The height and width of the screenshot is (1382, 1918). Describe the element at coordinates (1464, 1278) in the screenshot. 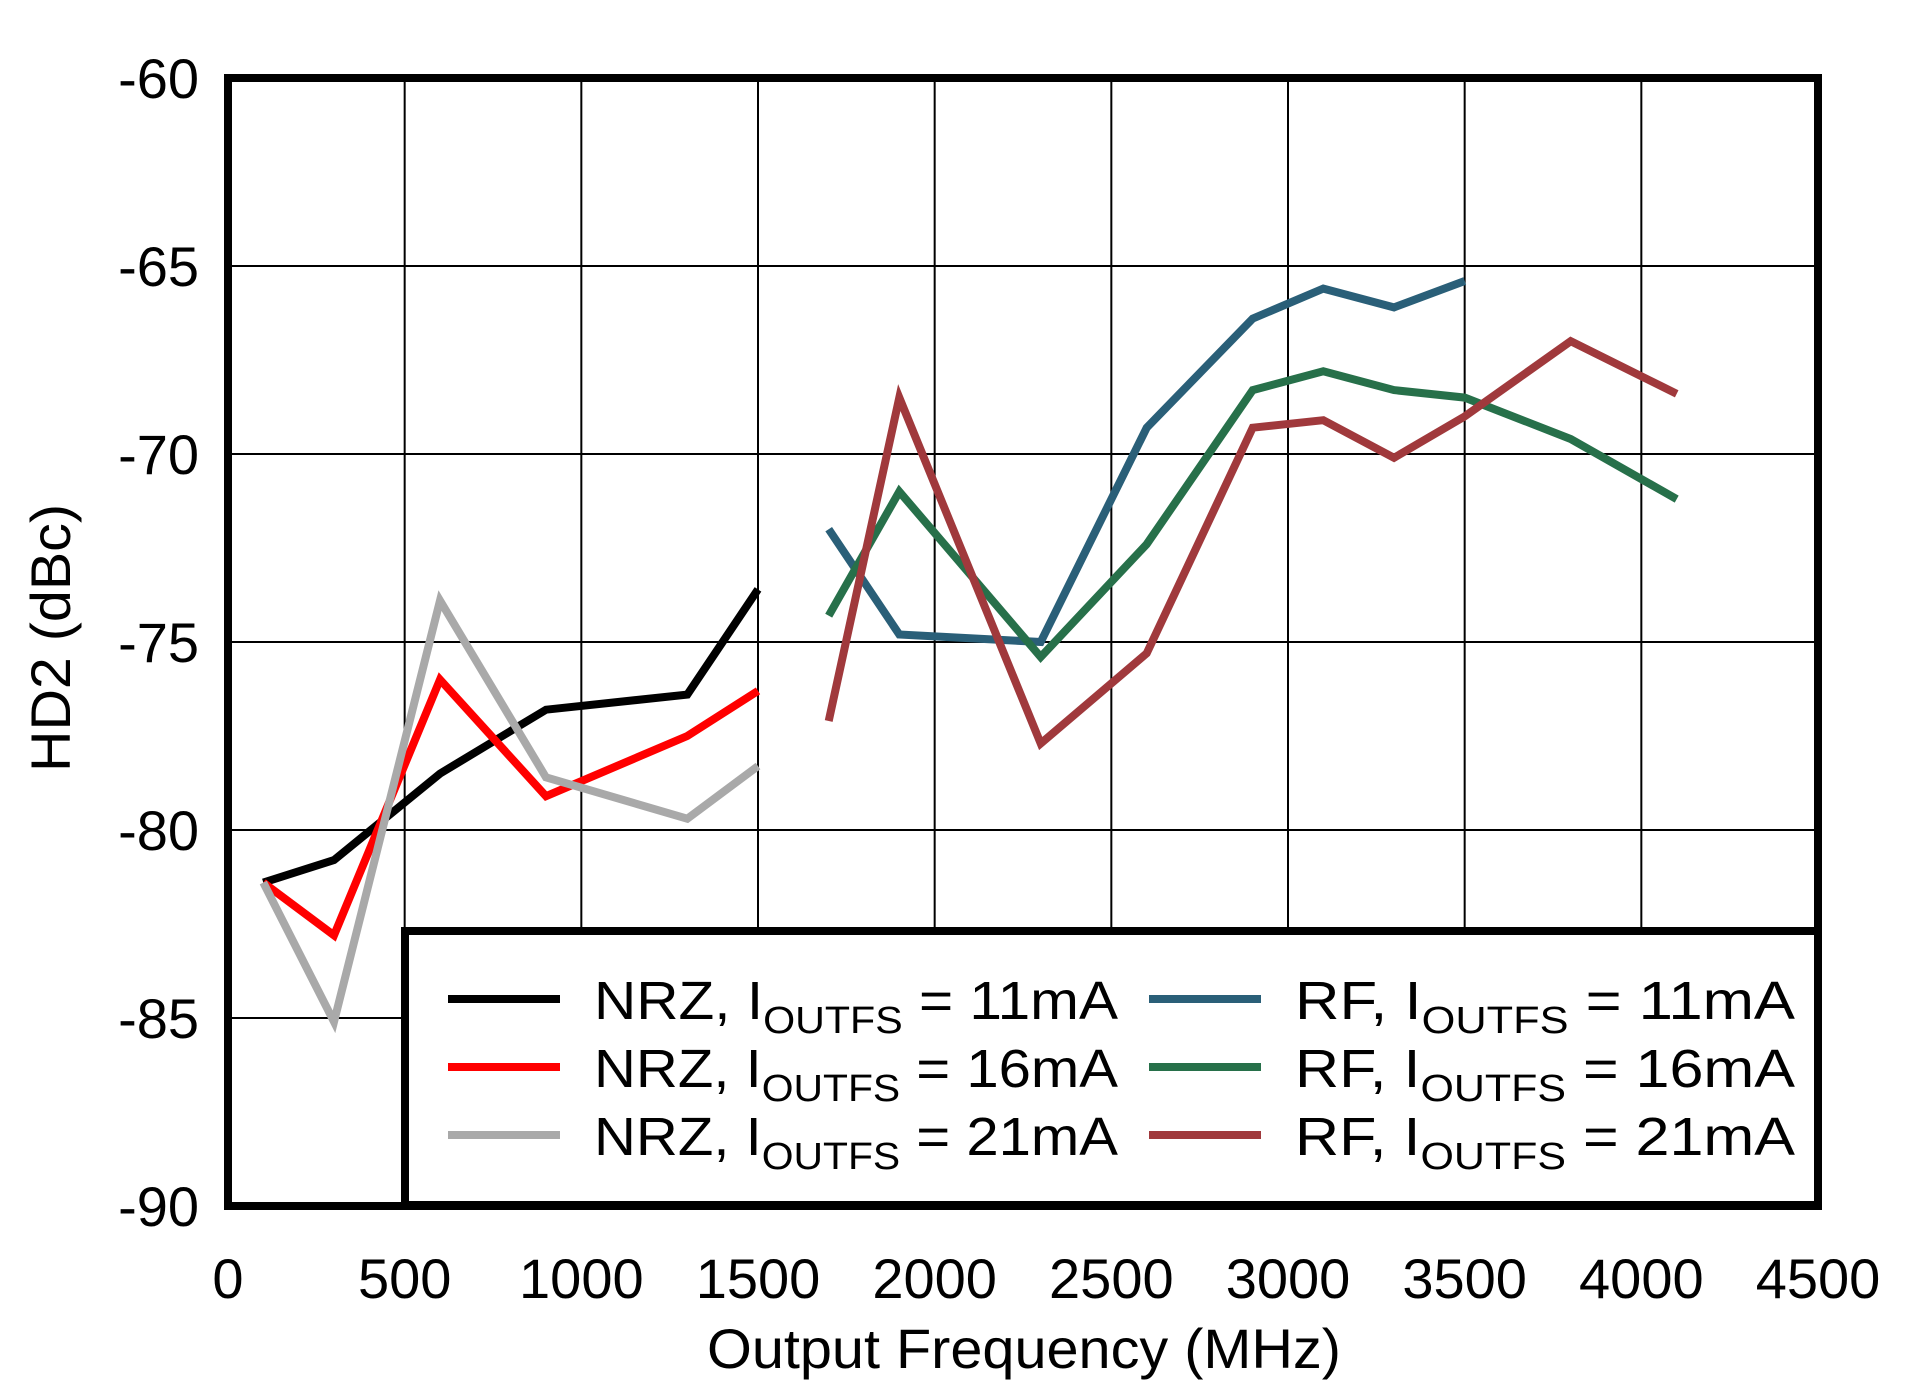

I see `x-tick-label: 3500` at that location.